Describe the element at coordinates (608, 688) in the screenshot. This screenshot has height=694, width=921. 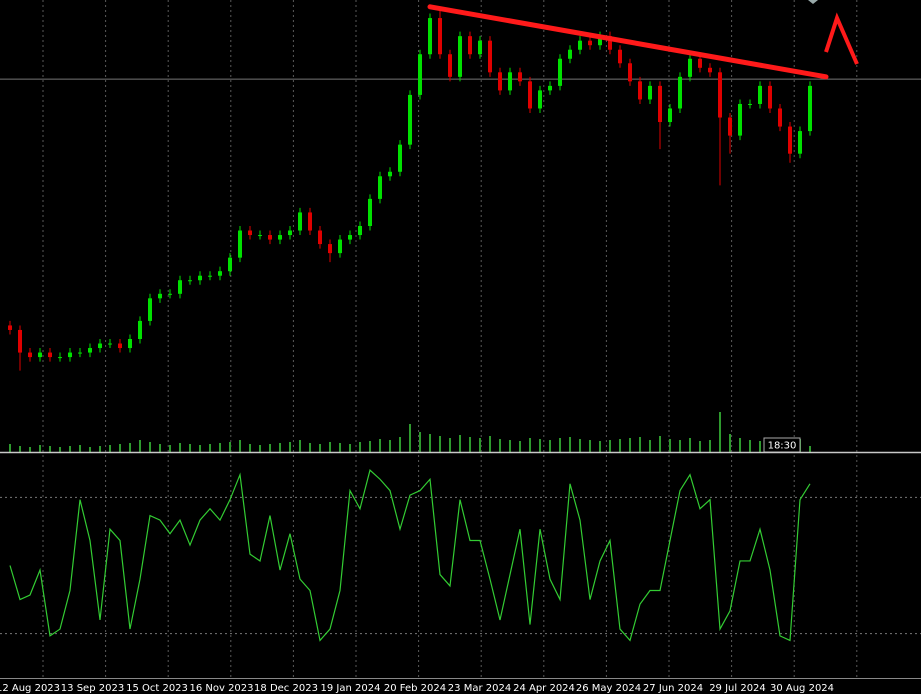
I see `x-tick-label: 26 May 2024` at that location.